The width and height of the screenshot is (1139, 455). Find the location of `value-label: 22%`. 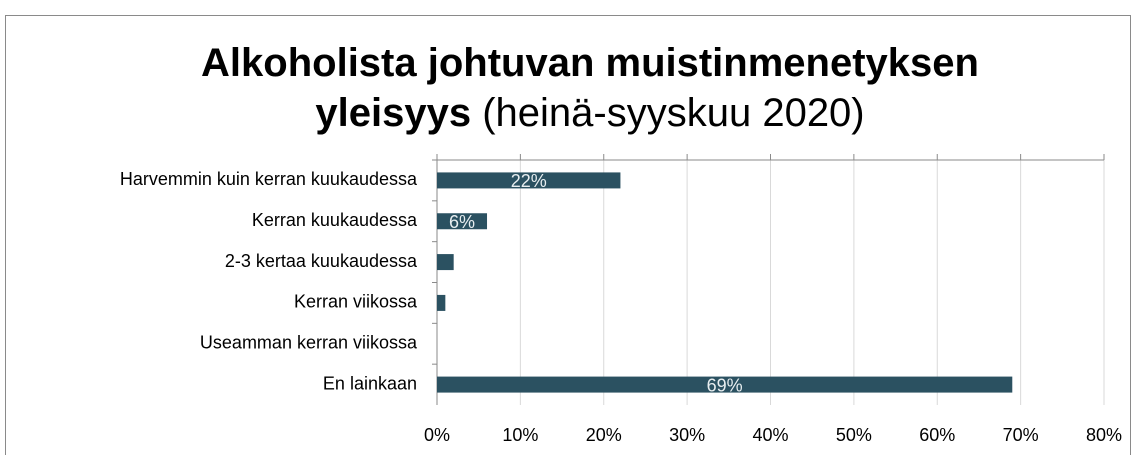

value-label: 22% is located at coordinates (529, 181).